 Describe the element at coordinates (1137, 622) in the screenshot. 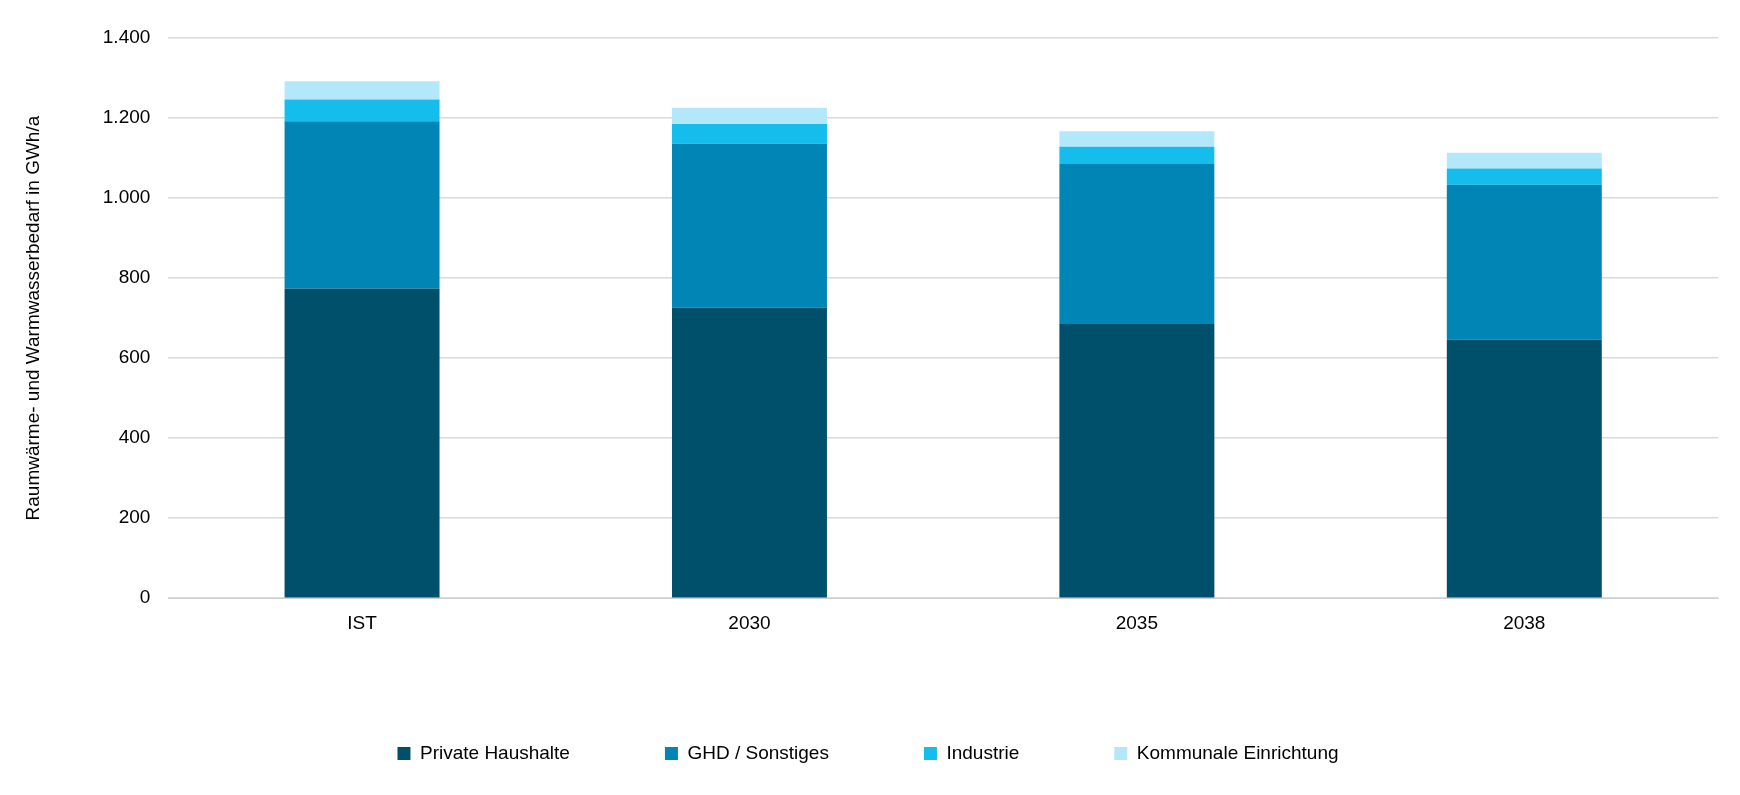

I see `x-tick-label: 2035` at that location.